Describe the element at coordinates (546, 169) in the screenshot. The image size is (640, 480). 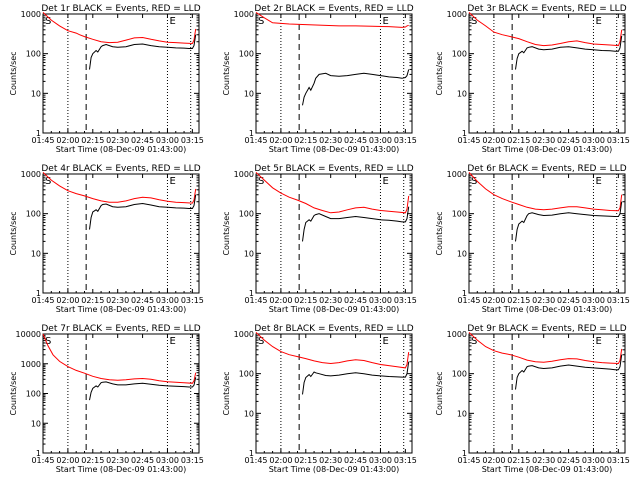
I see `chart-title: Det 6r BLACK = Events, RED = LLD` at that location.